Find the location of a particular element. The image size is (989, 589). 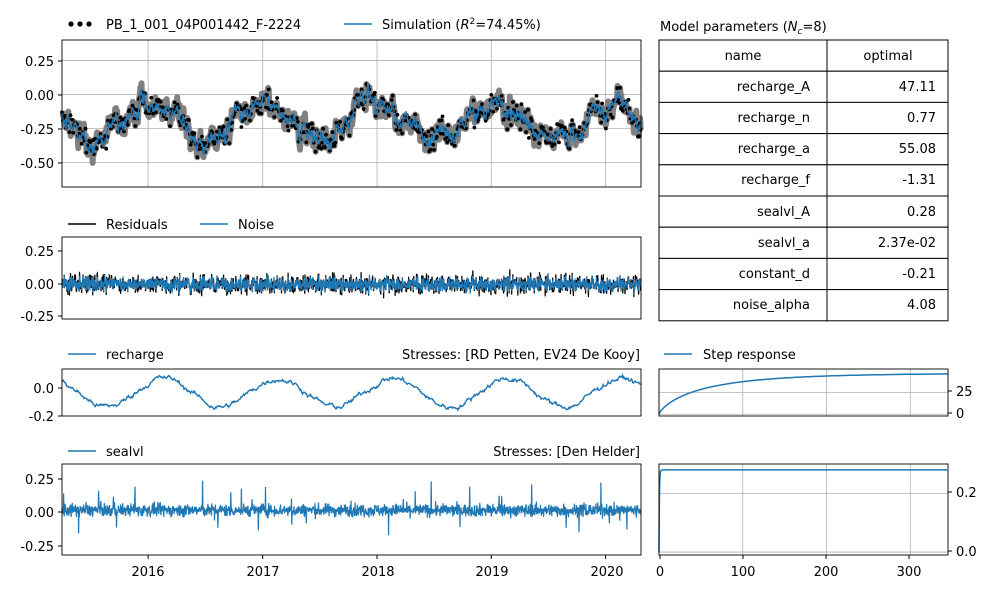

legend-label-simulation: Simulation (R2=74.45%) is located at coordinates (461, 25).